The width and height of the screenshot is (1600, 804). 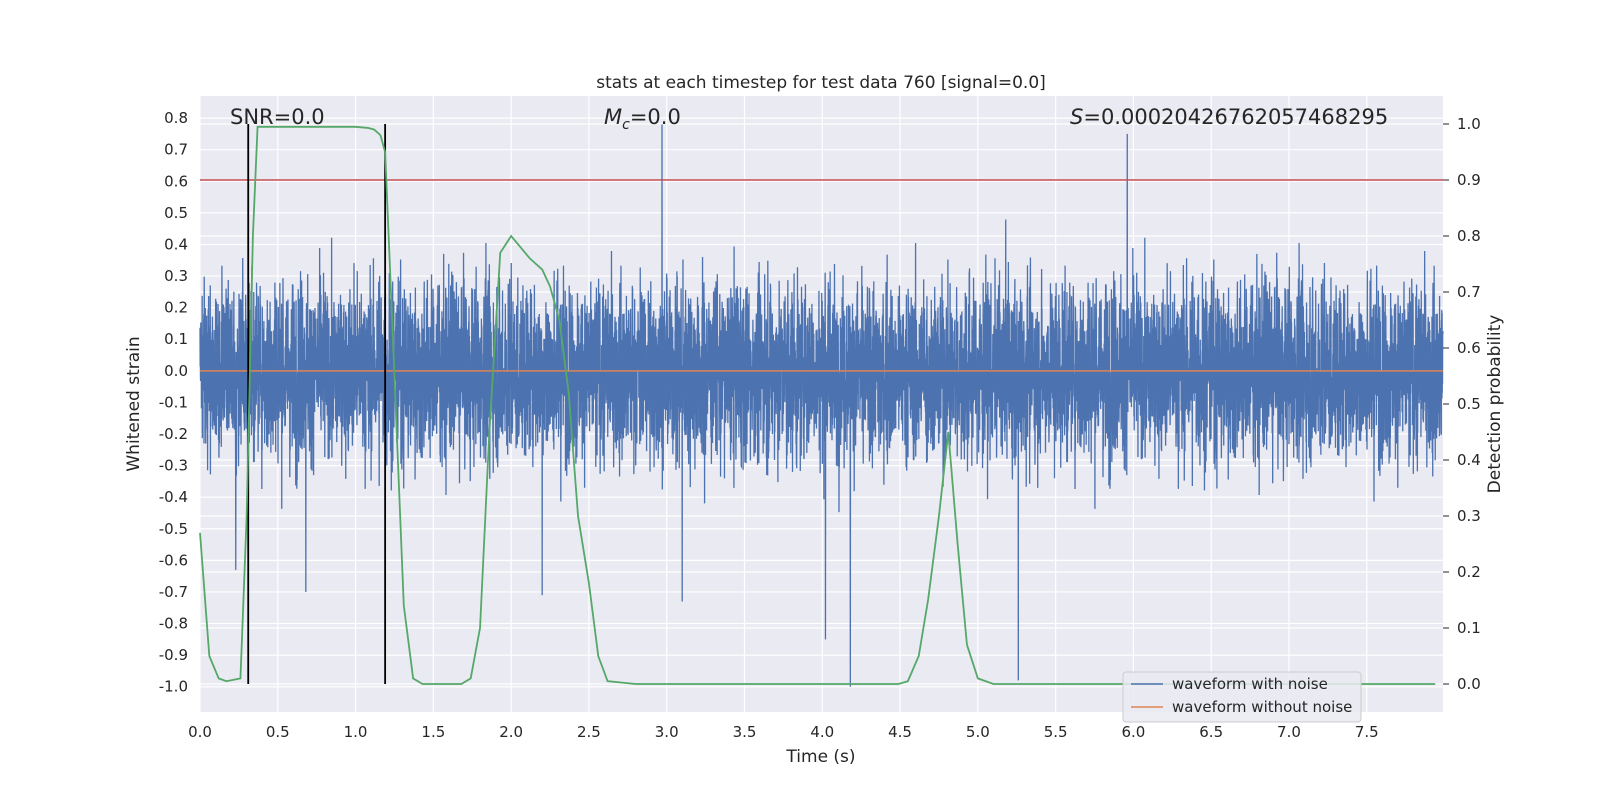 What do you see at coordinates (1469, 628) in the screenshot?
I see `y2-tick-label: 0.1` at bounding box center [1469, 628].